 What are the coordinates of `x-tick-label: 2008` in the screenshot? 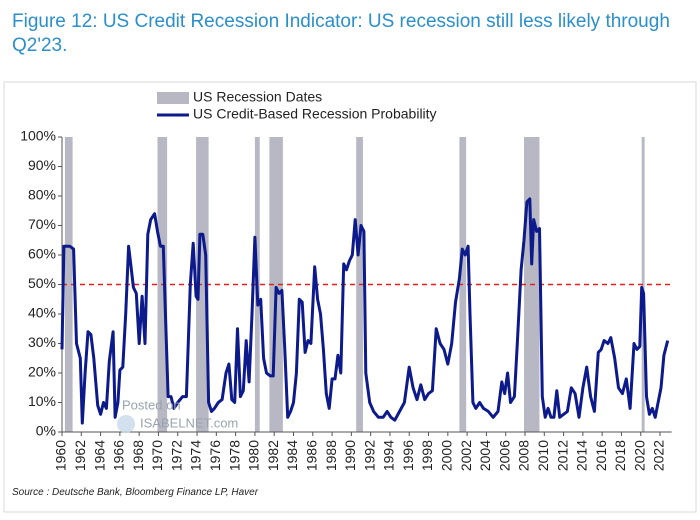 It's located at (524, 455).